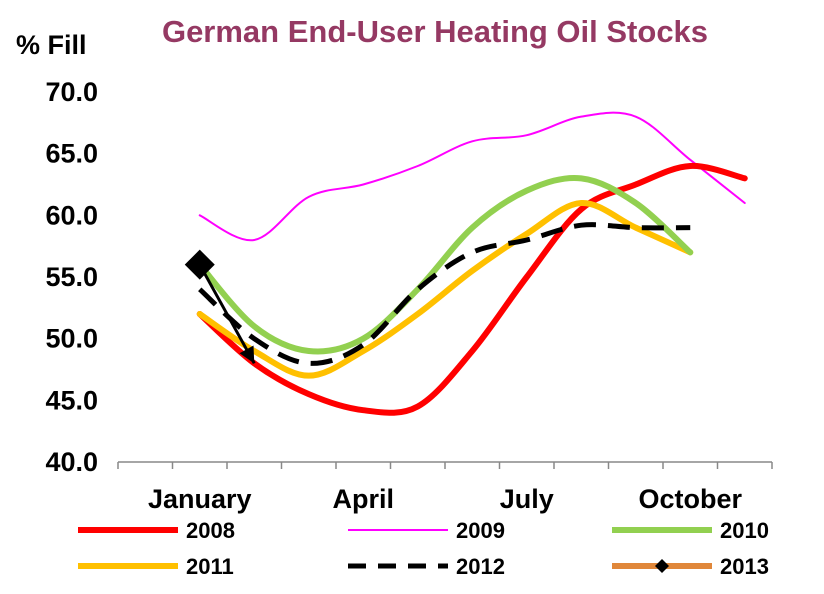 This screenshot has width=824, height=594. Describe the element at coordinates (426, 530) in the screenshot. I see `legend-item-2009: 2009` at that location.